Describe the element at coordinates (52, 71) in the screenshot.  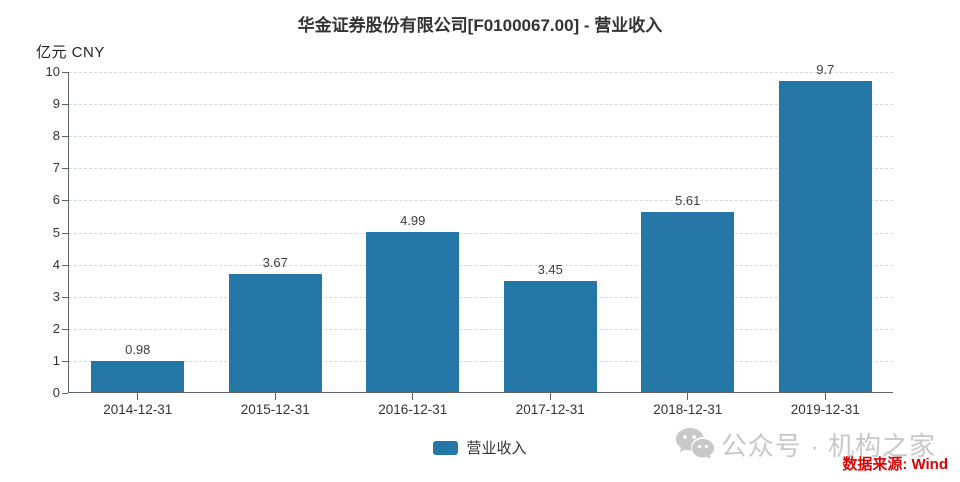
I see `y-axis-tick-label: 10` at that location.